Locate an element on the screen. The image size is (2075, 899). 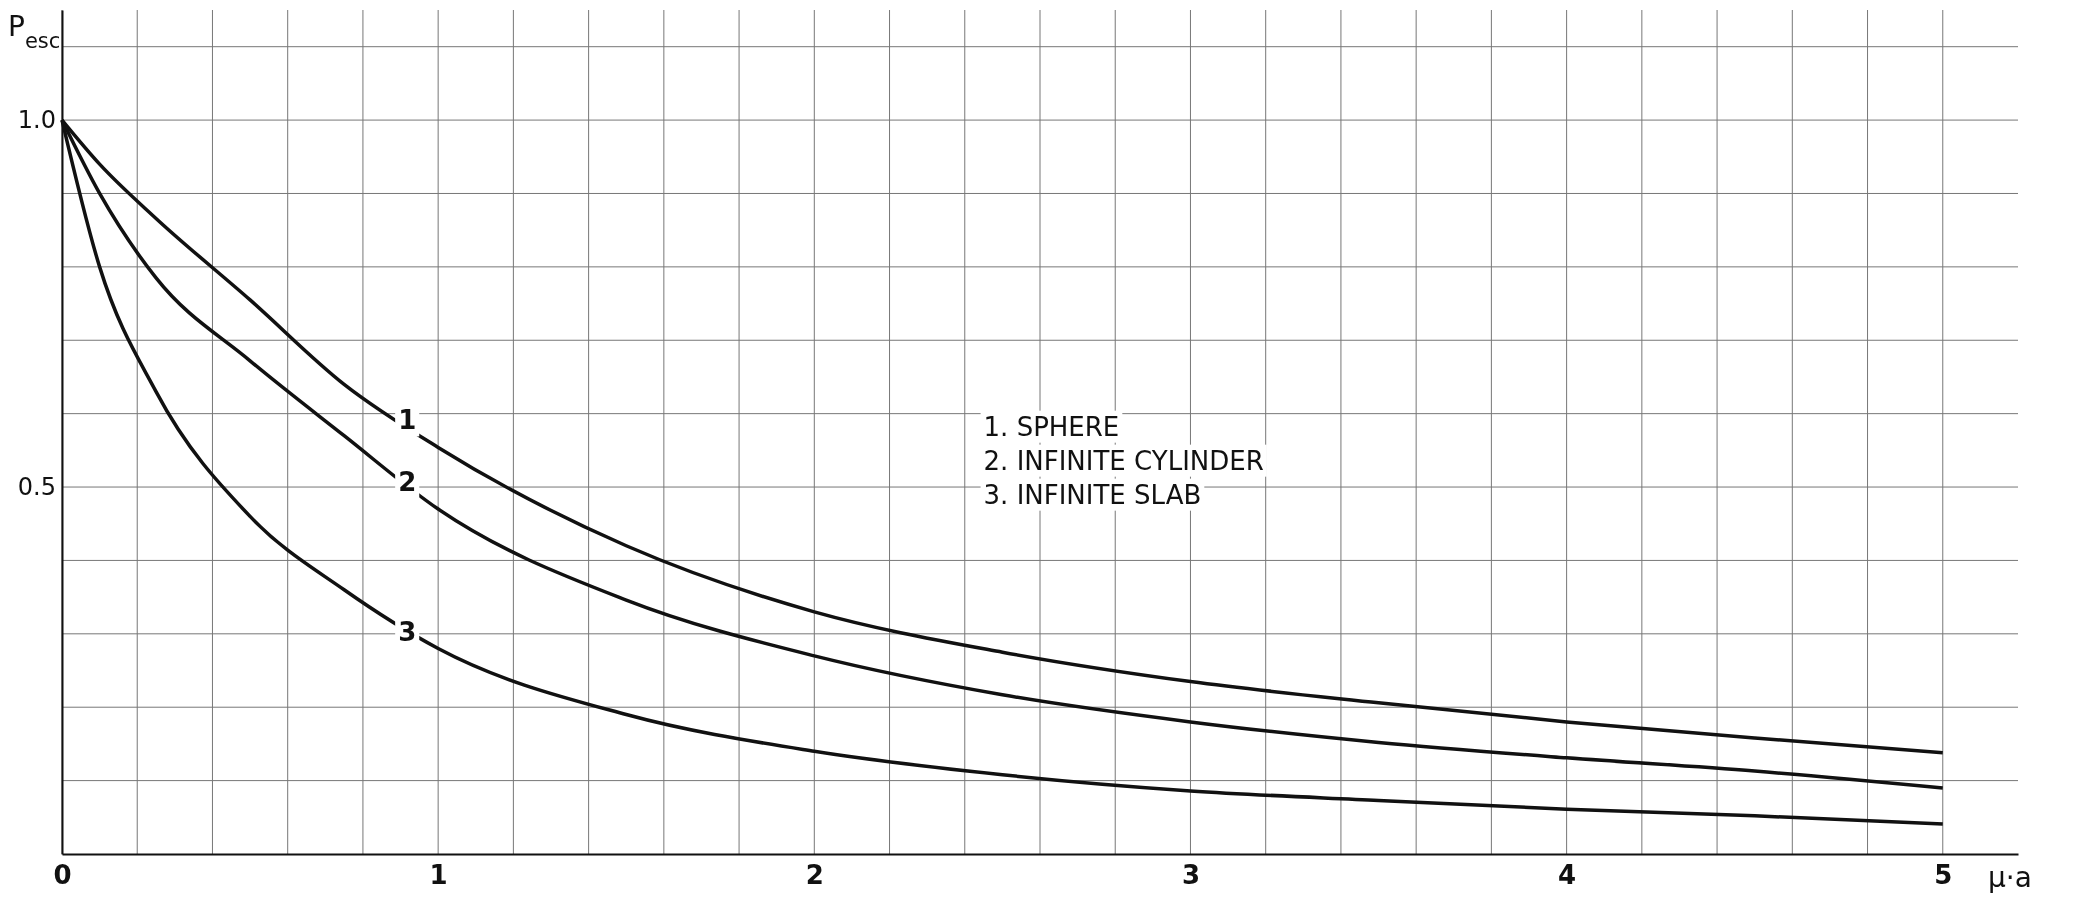
x-tick-label: 1 is located at coordinates (438, 875).